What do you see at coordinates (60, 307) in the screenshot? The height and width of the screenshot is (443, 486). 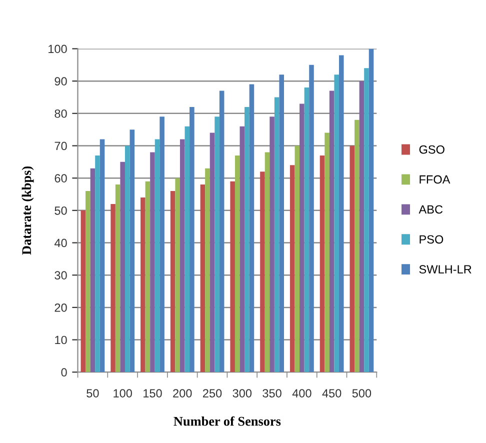 I see `y-tick-label: 20` at bounding box center [60, 307].